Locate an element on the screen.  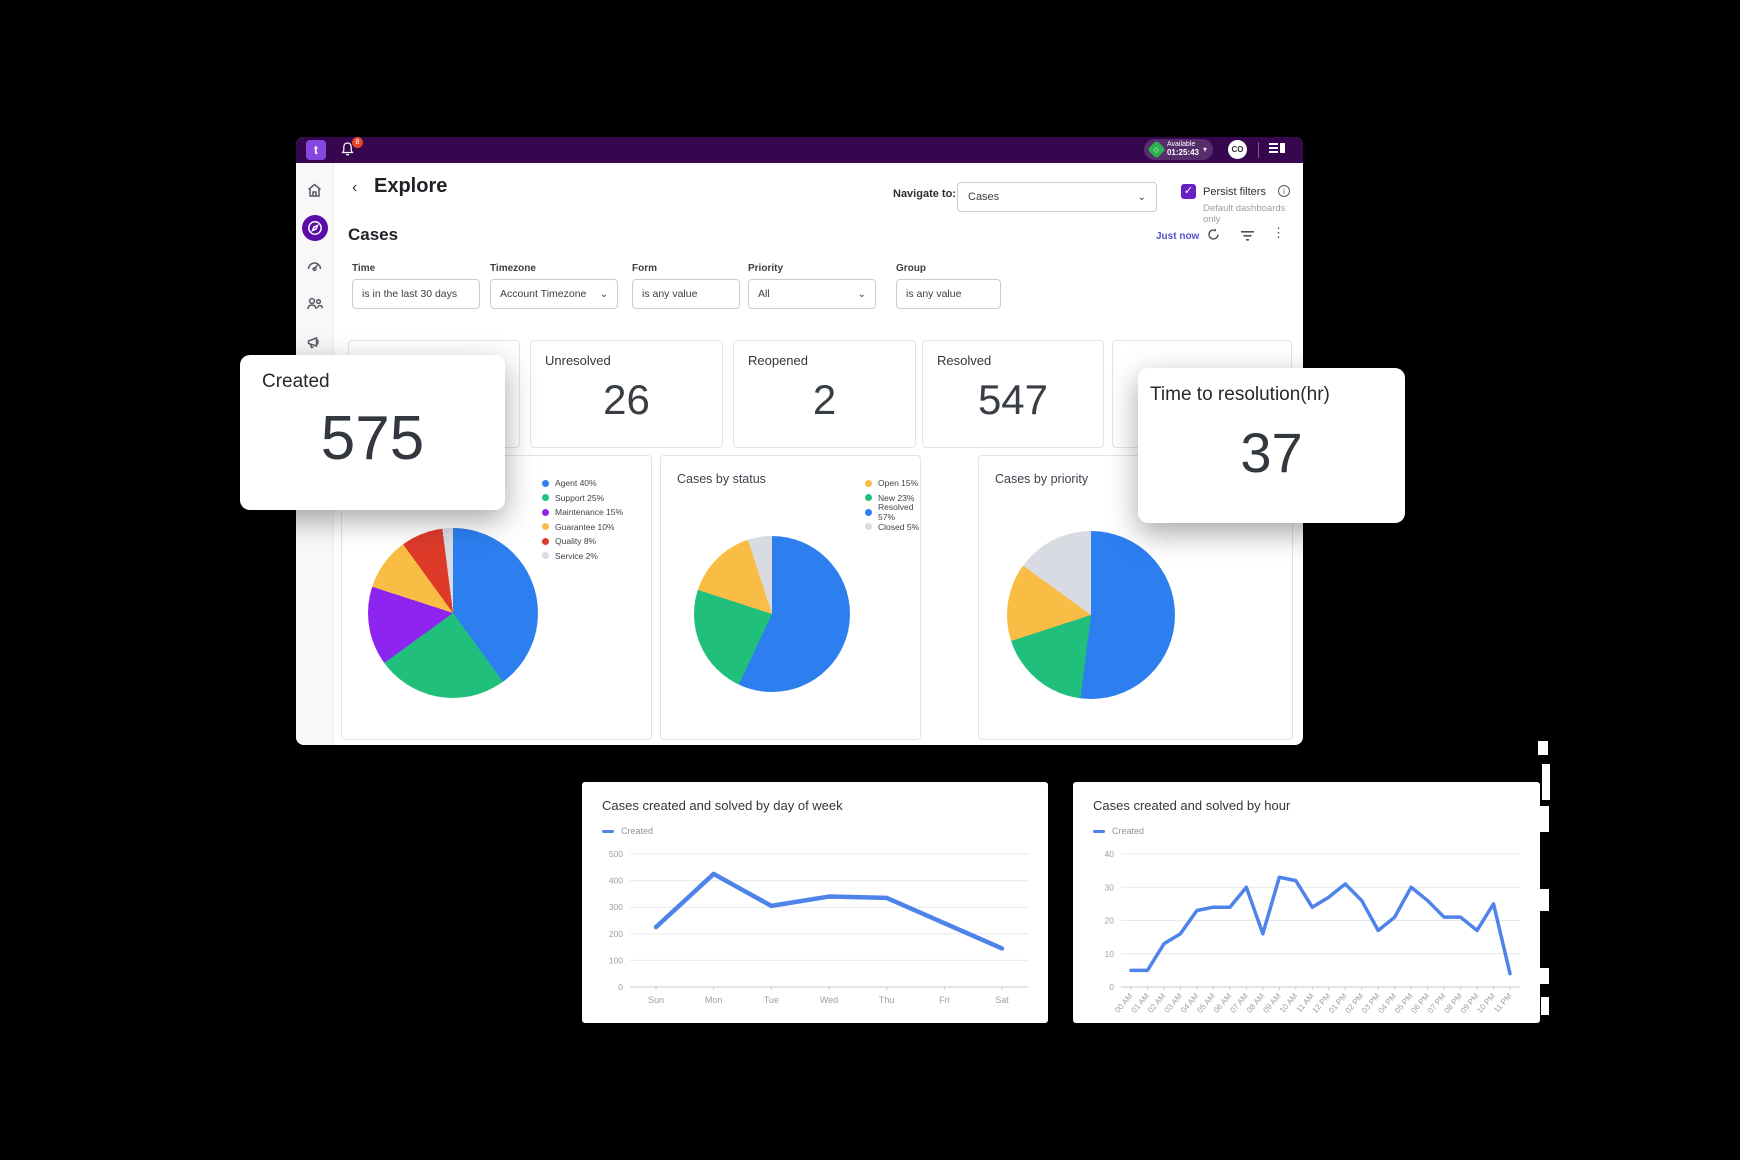
apps-panel-icon is located at coordinates (1277, 149).